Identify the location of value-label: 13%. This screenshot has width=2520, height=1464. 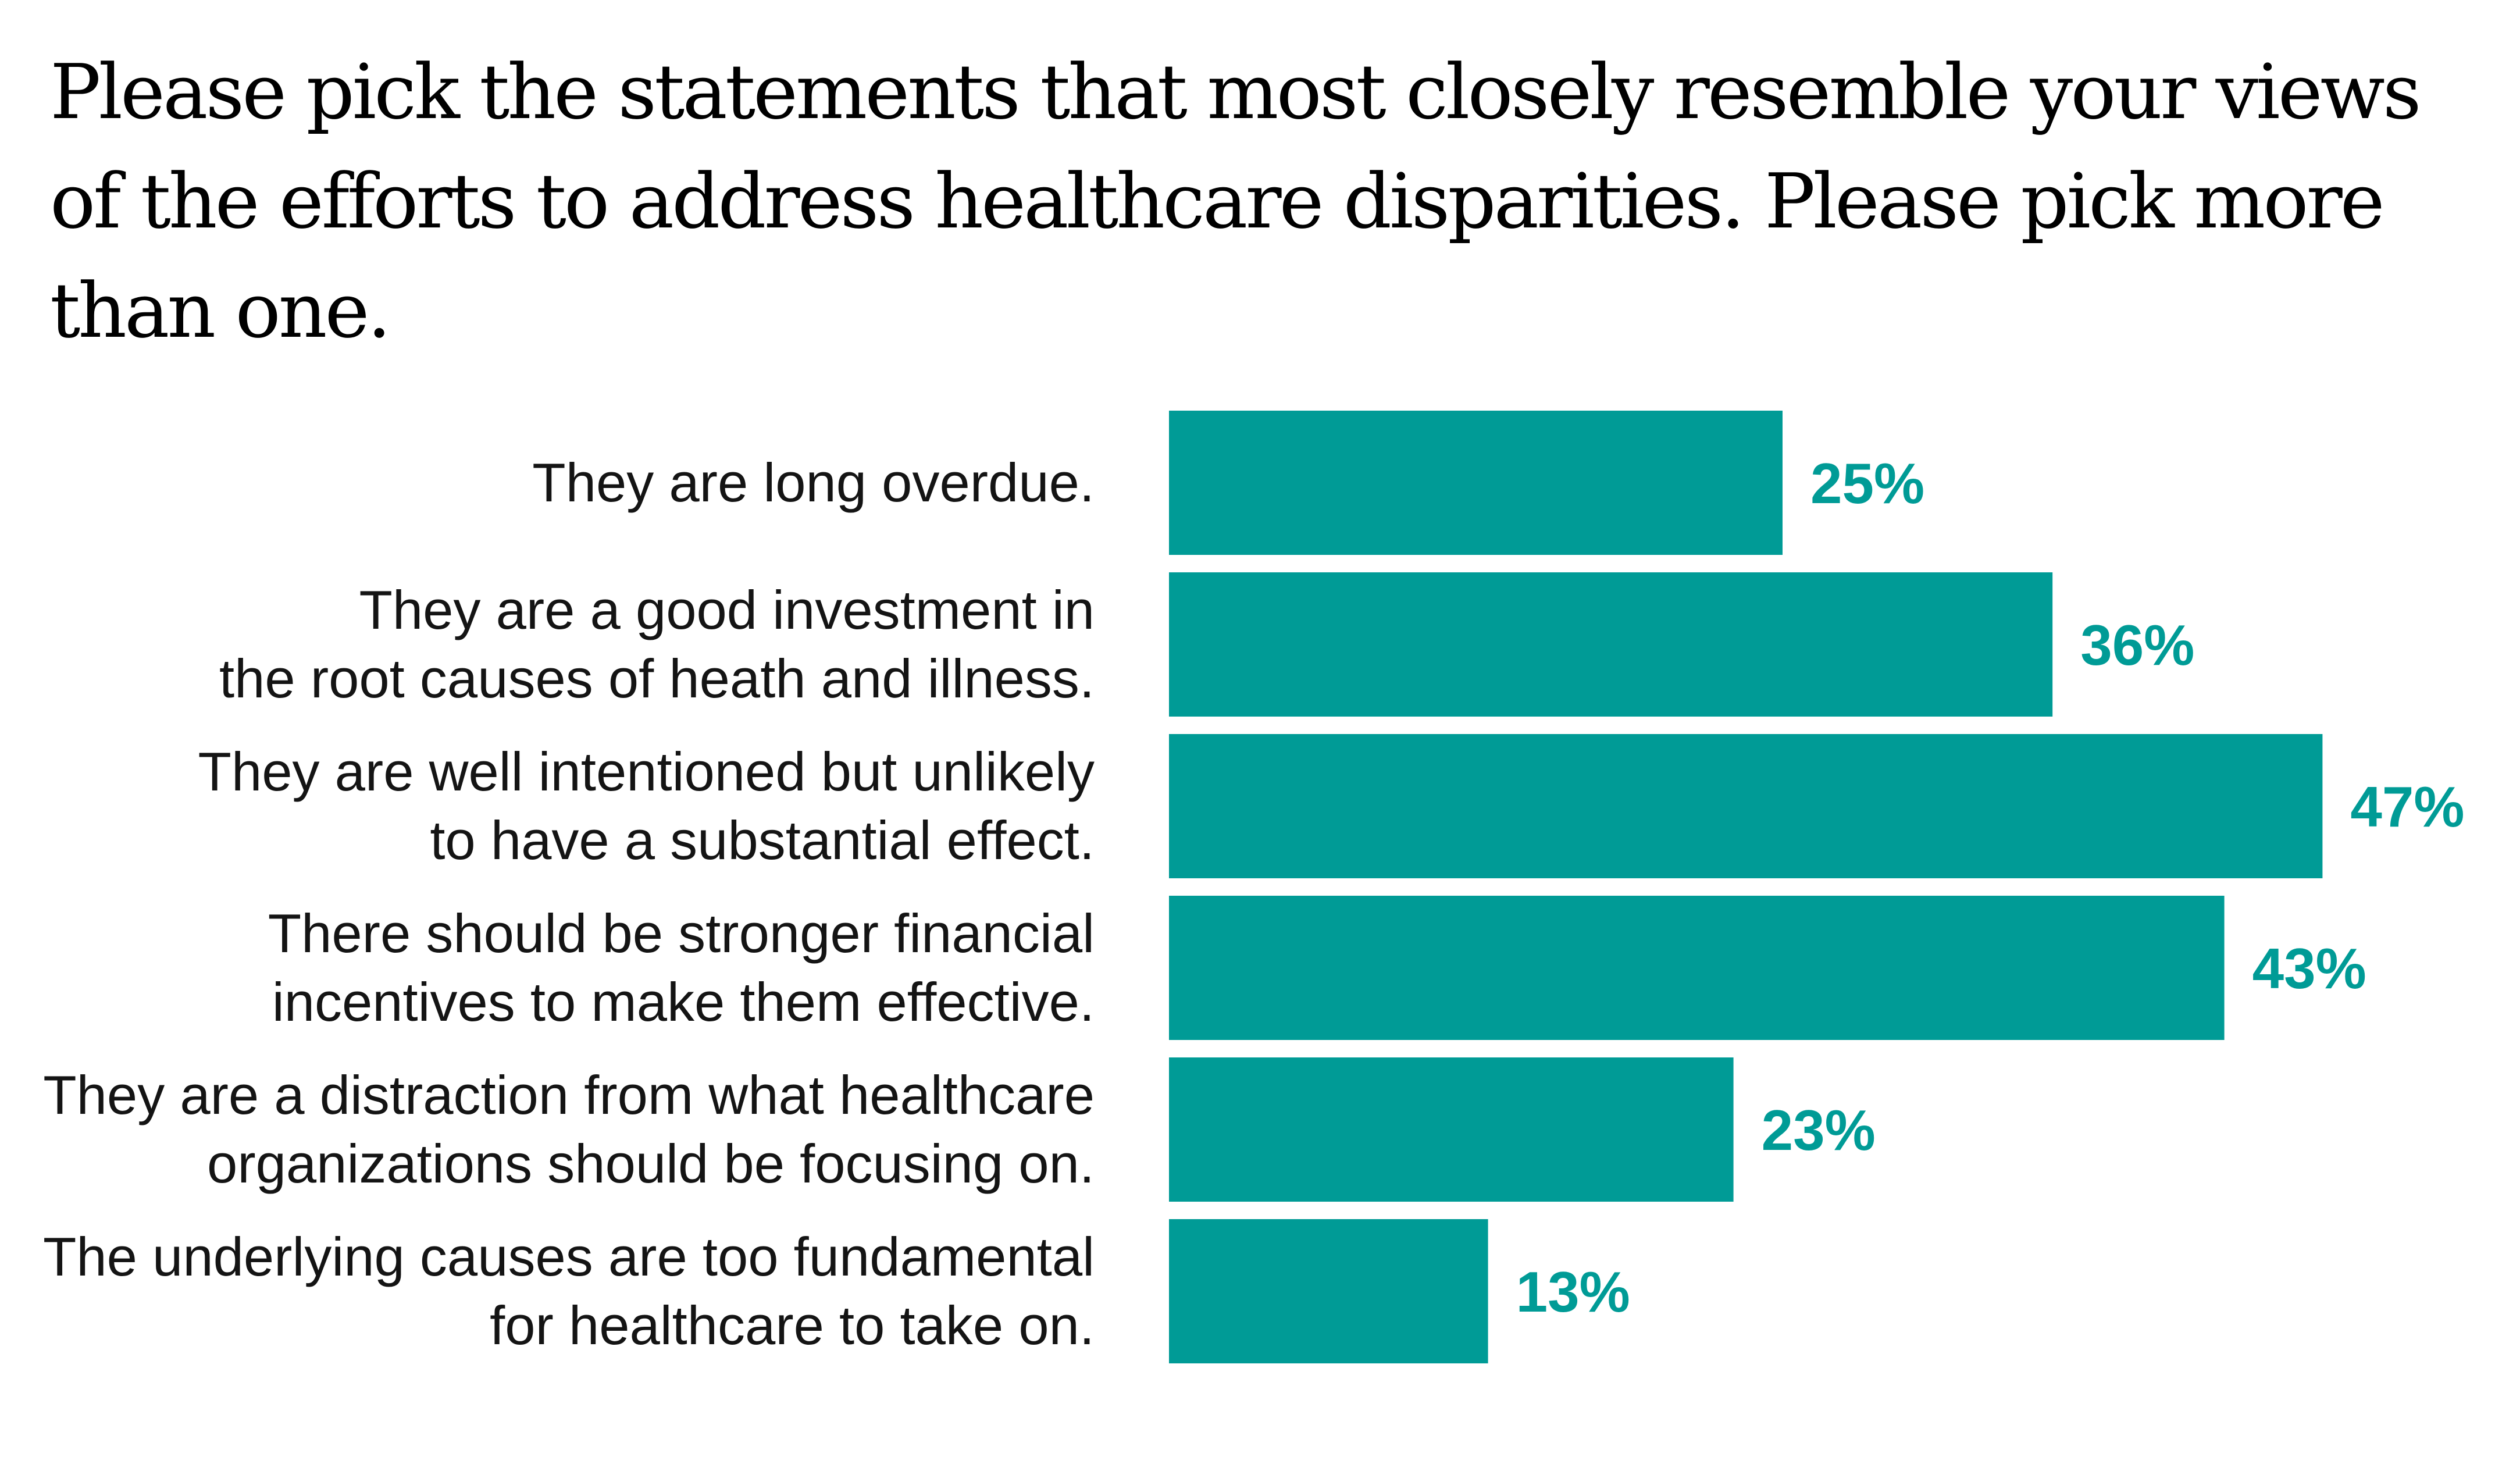
(1573, 1292).